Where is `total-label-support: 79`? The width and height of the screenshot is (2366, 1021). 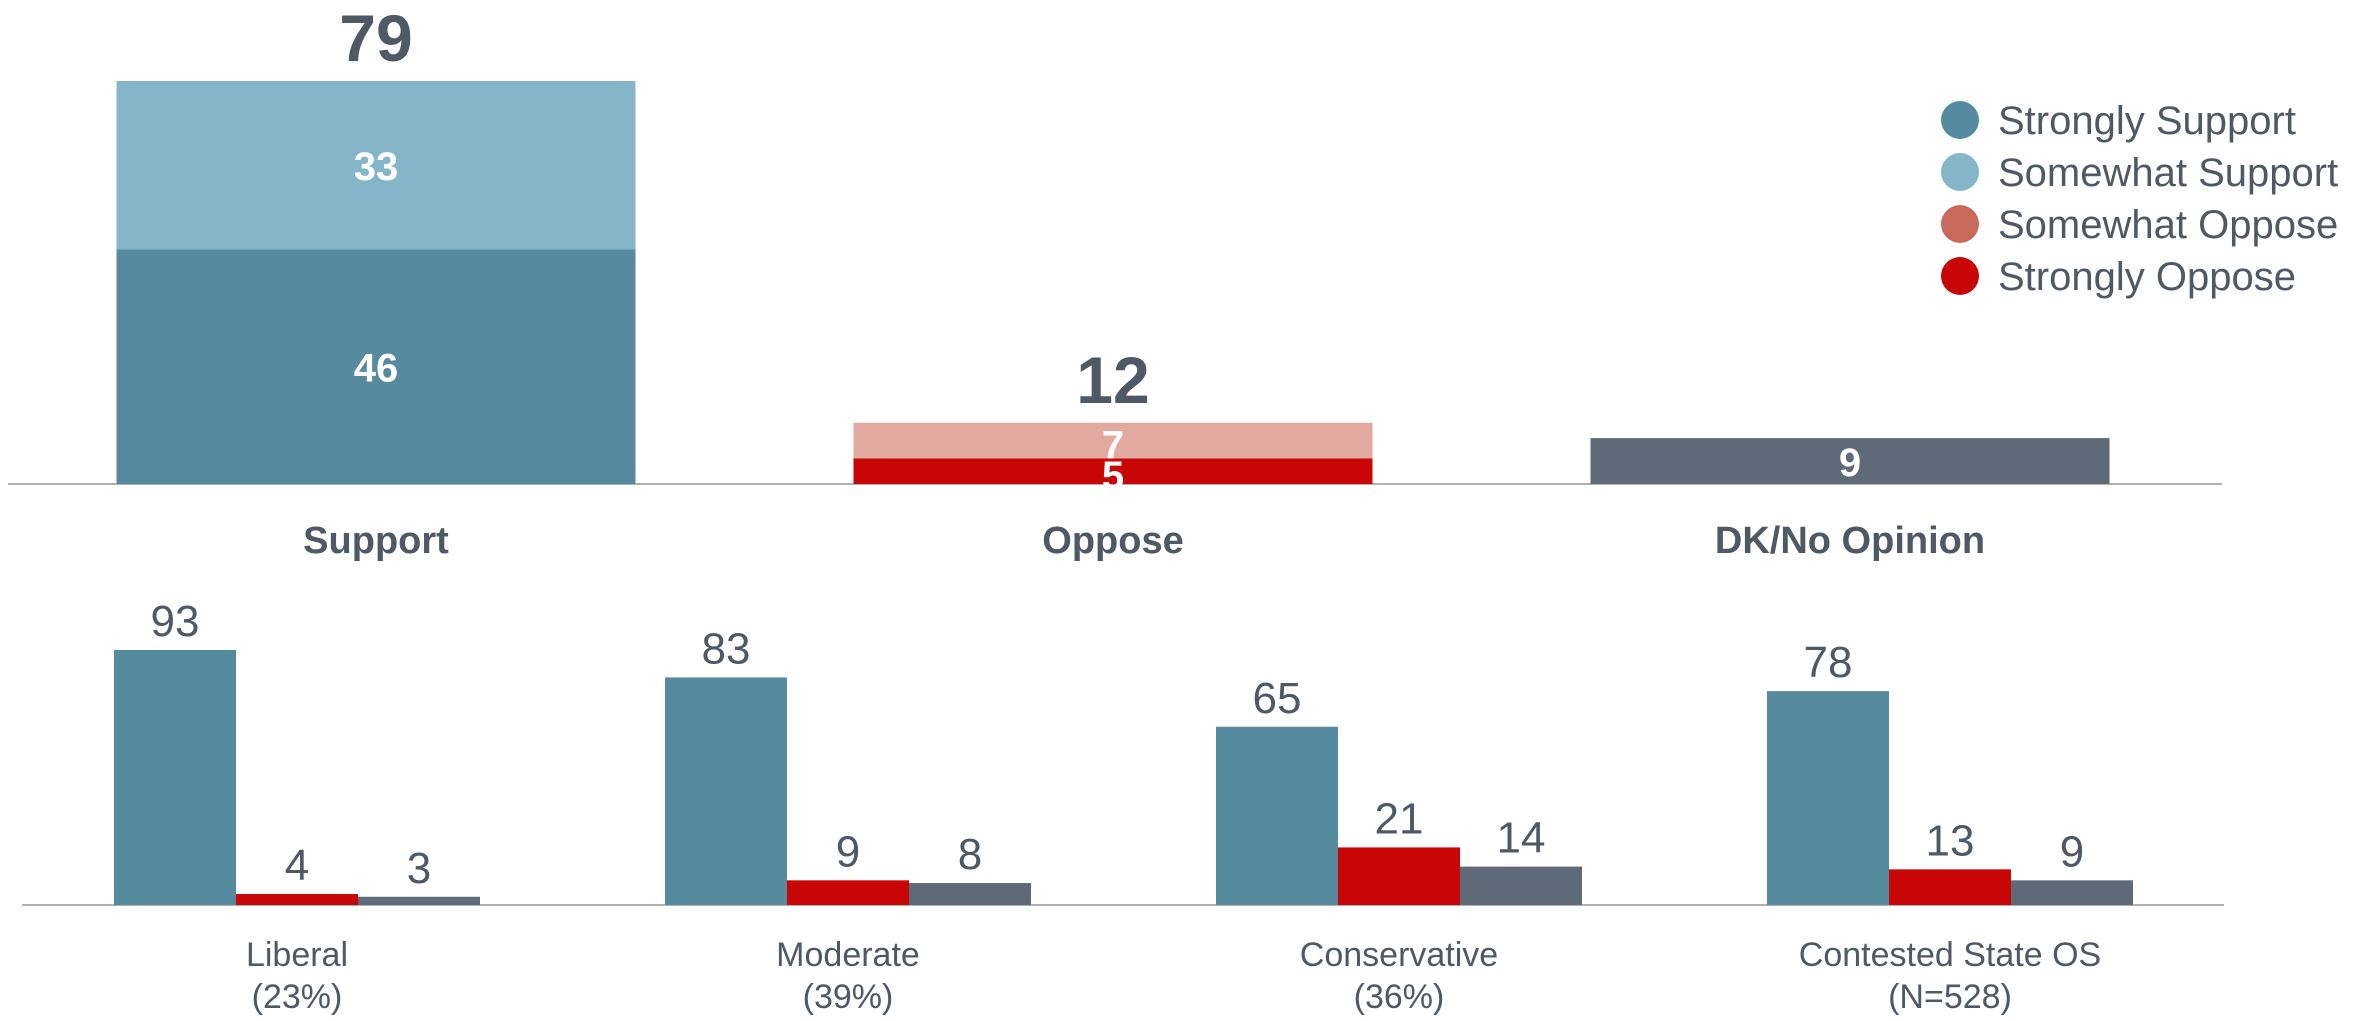
total-label-support: 79 is located at coordinates (375, 38).